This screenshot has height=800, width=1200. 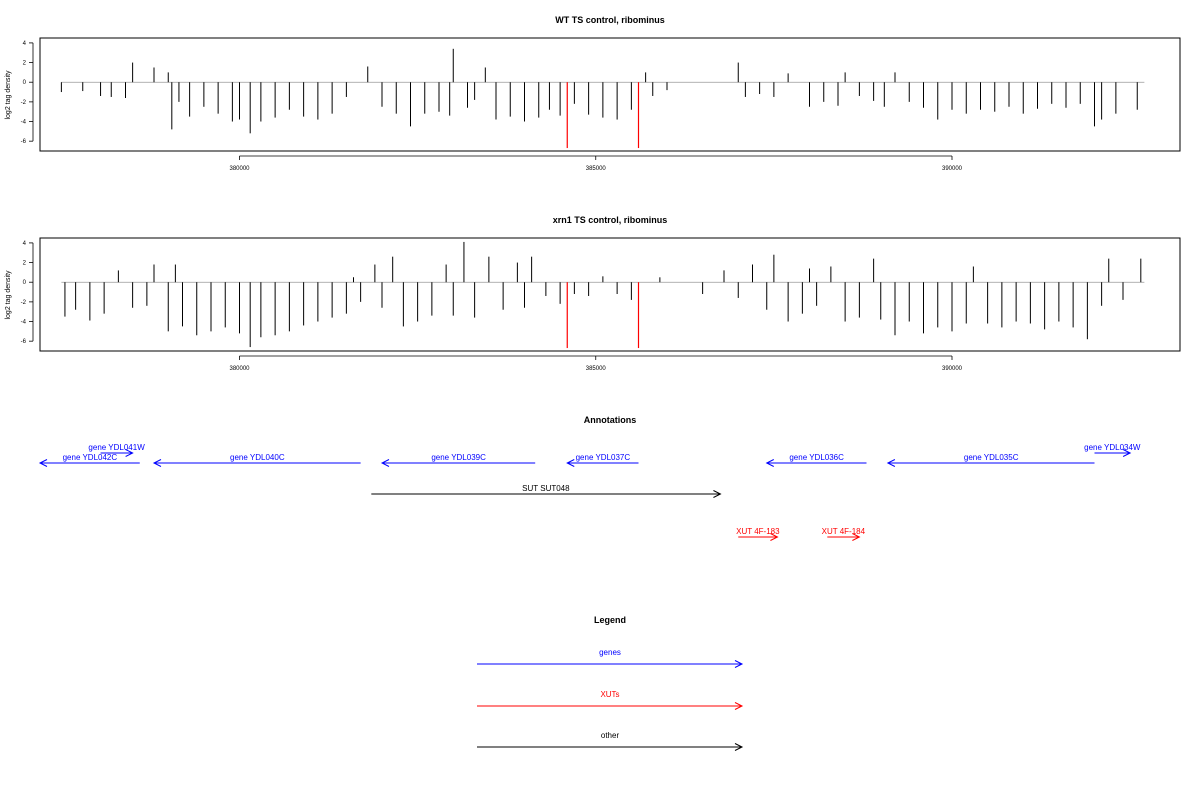 I want to click on xrn1-x-tick-label: 385000, so click(x=596, y=369).